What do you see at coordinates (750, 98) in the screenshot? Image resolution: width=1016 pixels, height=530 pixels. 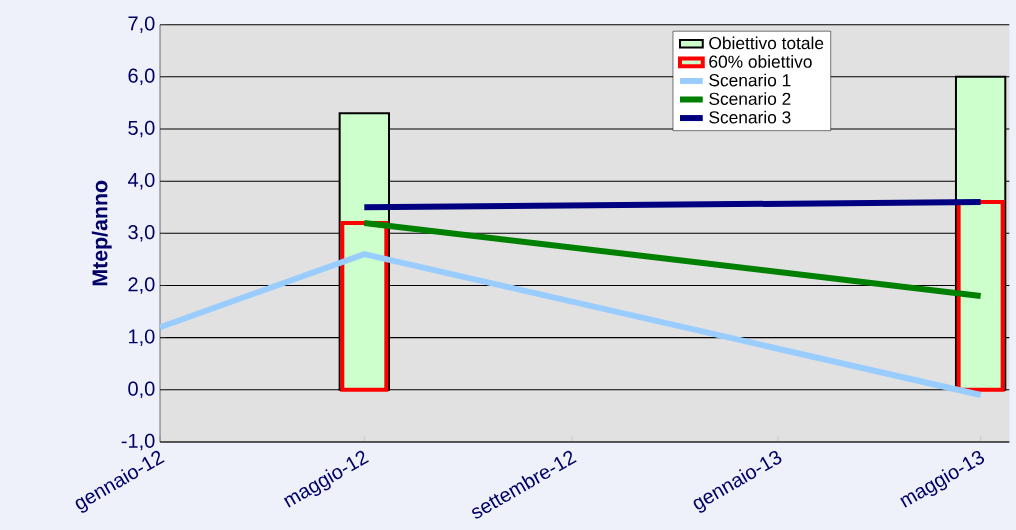 I see `legend-label: Scenario 2` at bounding box center [750, 98].